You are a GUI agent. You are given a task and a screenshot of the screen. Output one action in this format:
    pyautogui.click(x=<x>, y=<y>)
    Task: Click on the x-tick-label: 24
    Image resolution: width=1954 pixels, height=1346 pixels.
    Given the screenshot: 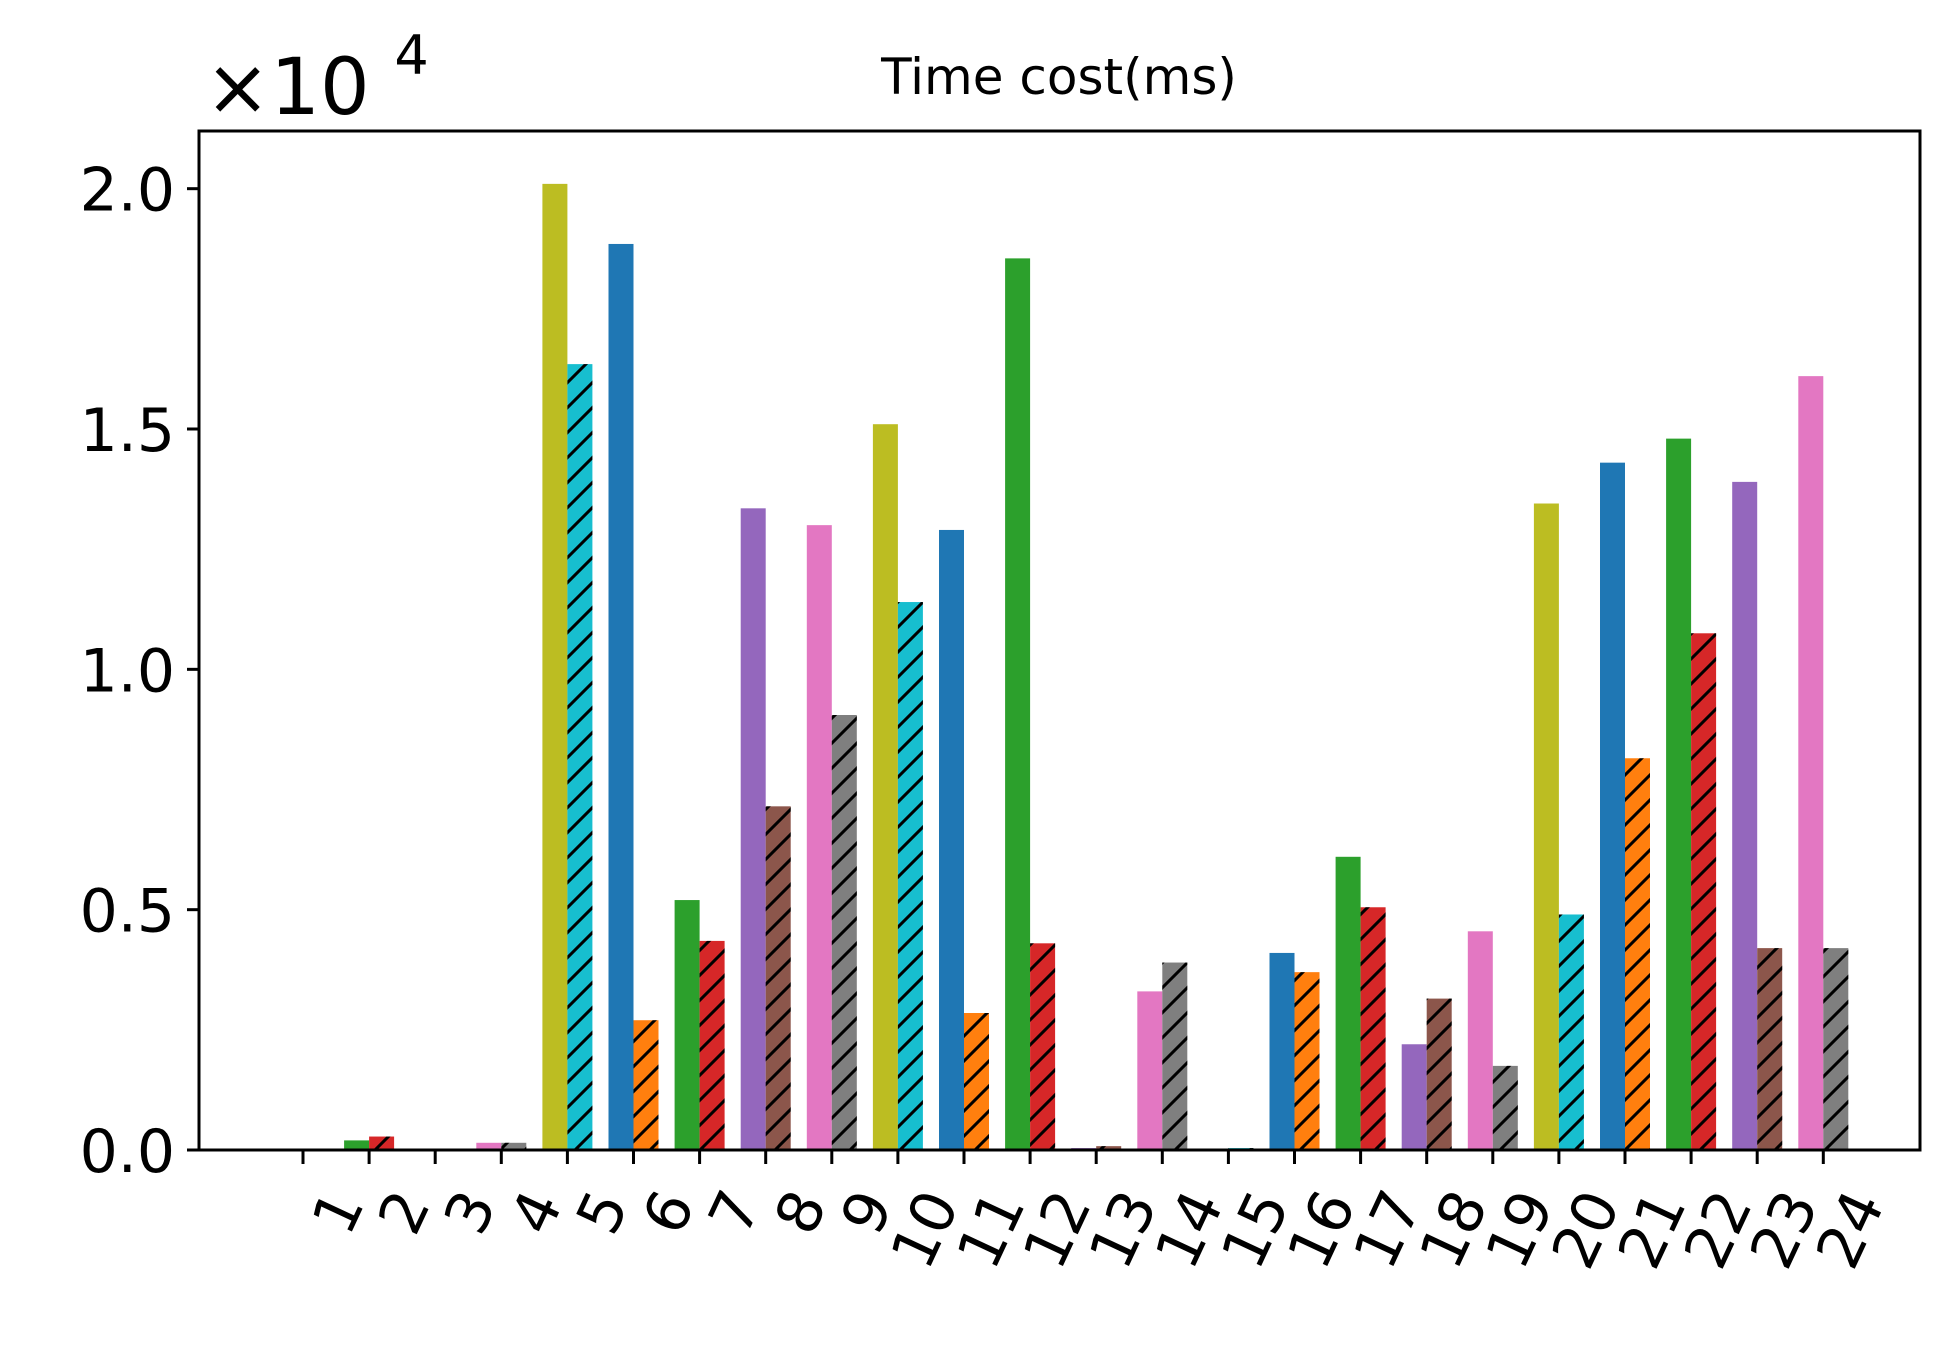 What is the action you would take?
    pyautogui.click(x=1851, y=1229)
    